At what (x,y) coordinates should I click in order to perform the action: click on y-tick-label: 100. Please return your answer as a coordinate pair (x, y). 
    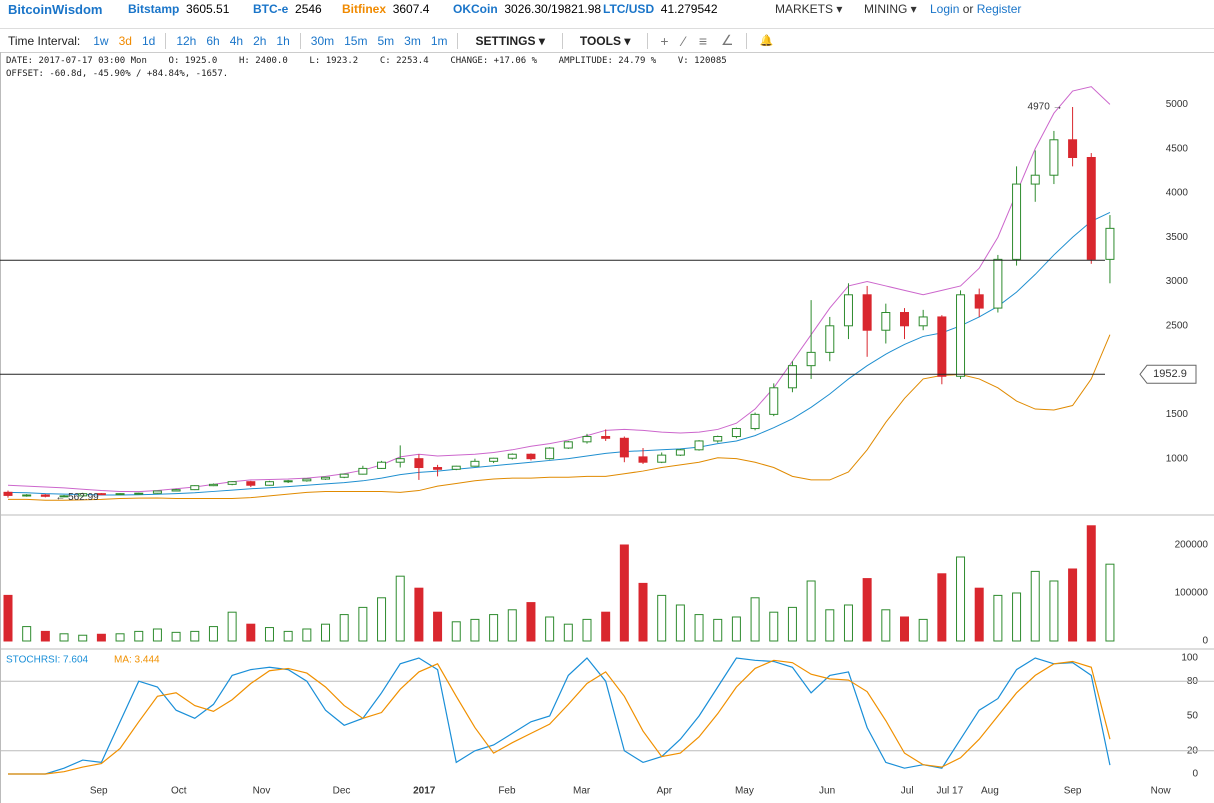
    Looking at the image, I should click on (1189, 658).